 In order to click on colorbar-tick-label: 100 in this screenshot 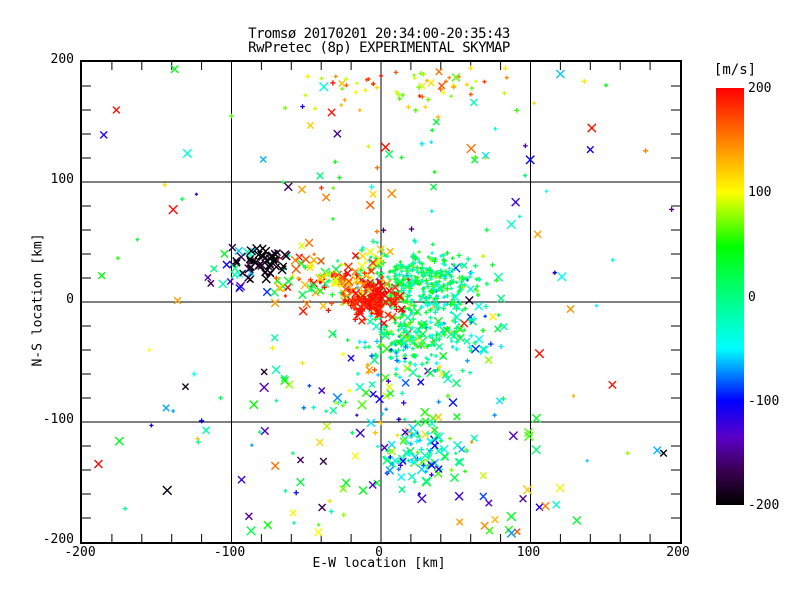, I will do `click(760, 193)`.